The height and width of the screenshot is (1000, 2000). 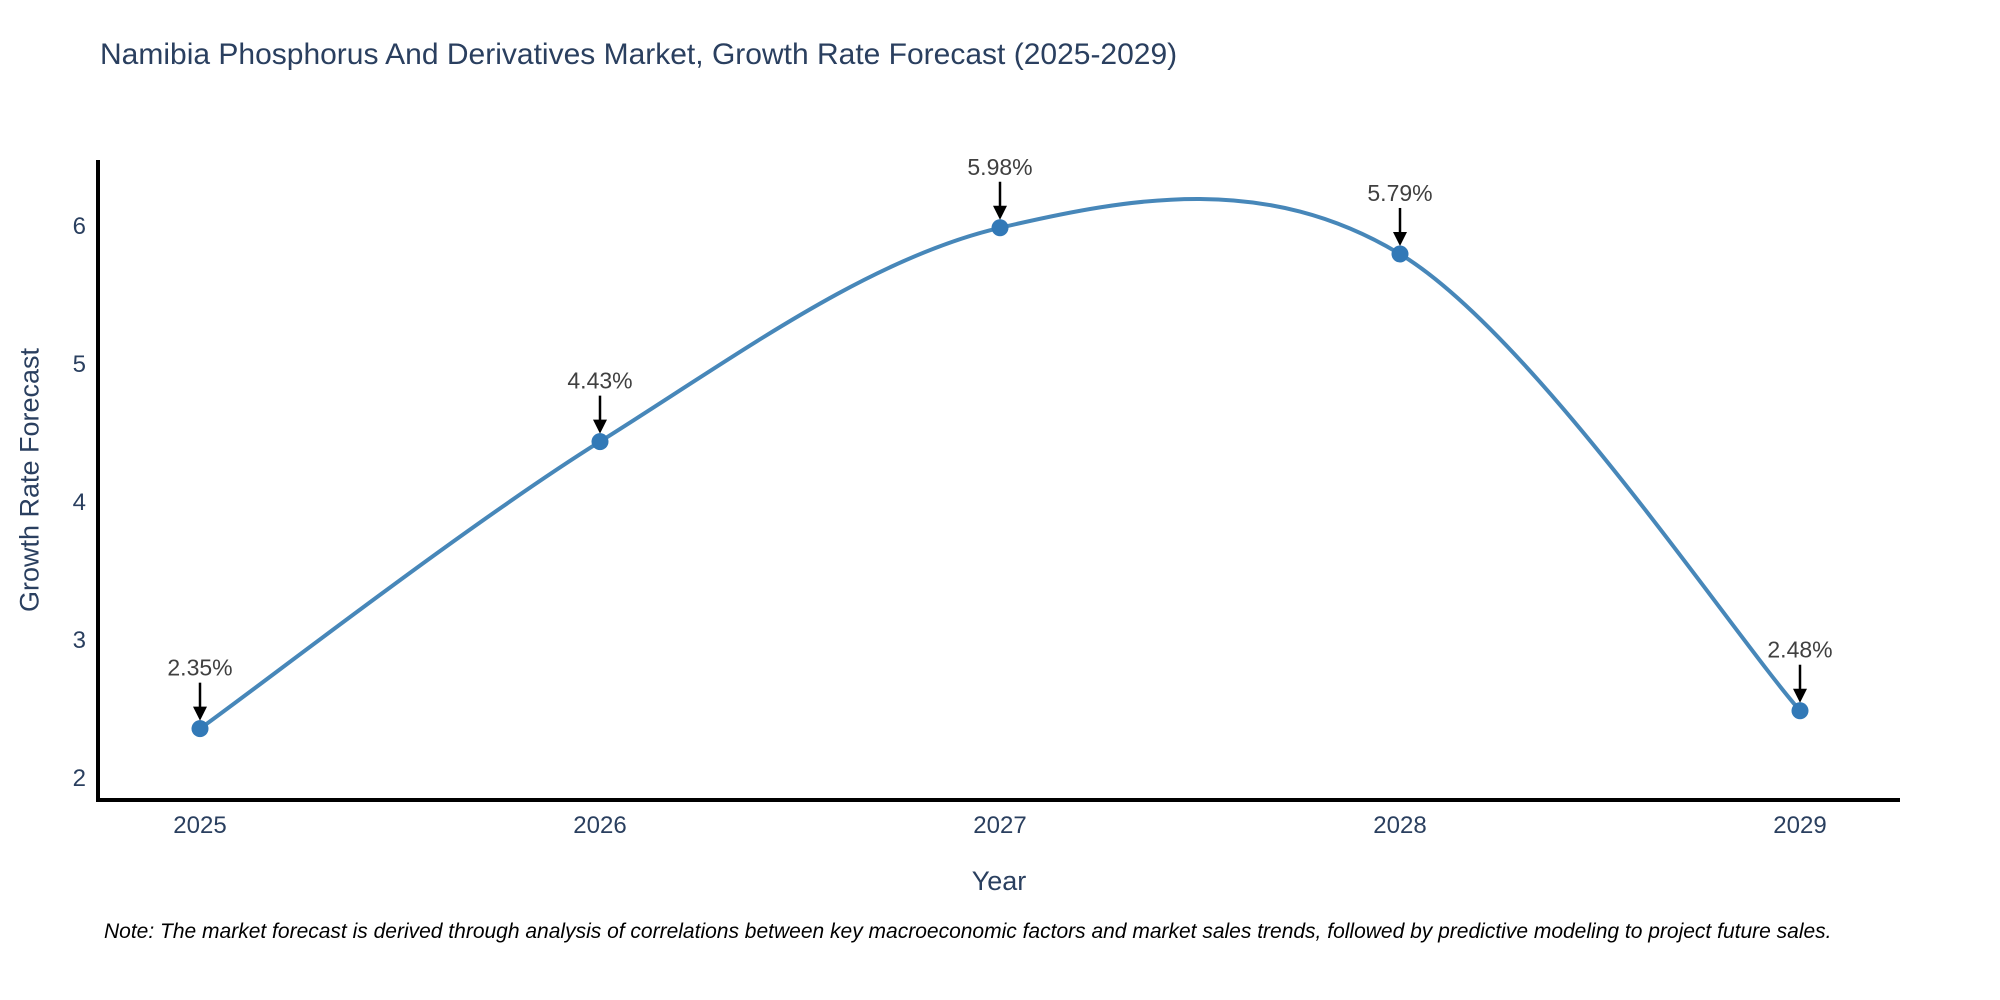 What do you see at coordinates (1000, 228) in the screenshot?
I see `data-point-2027` at bounding box center [1000, 228].